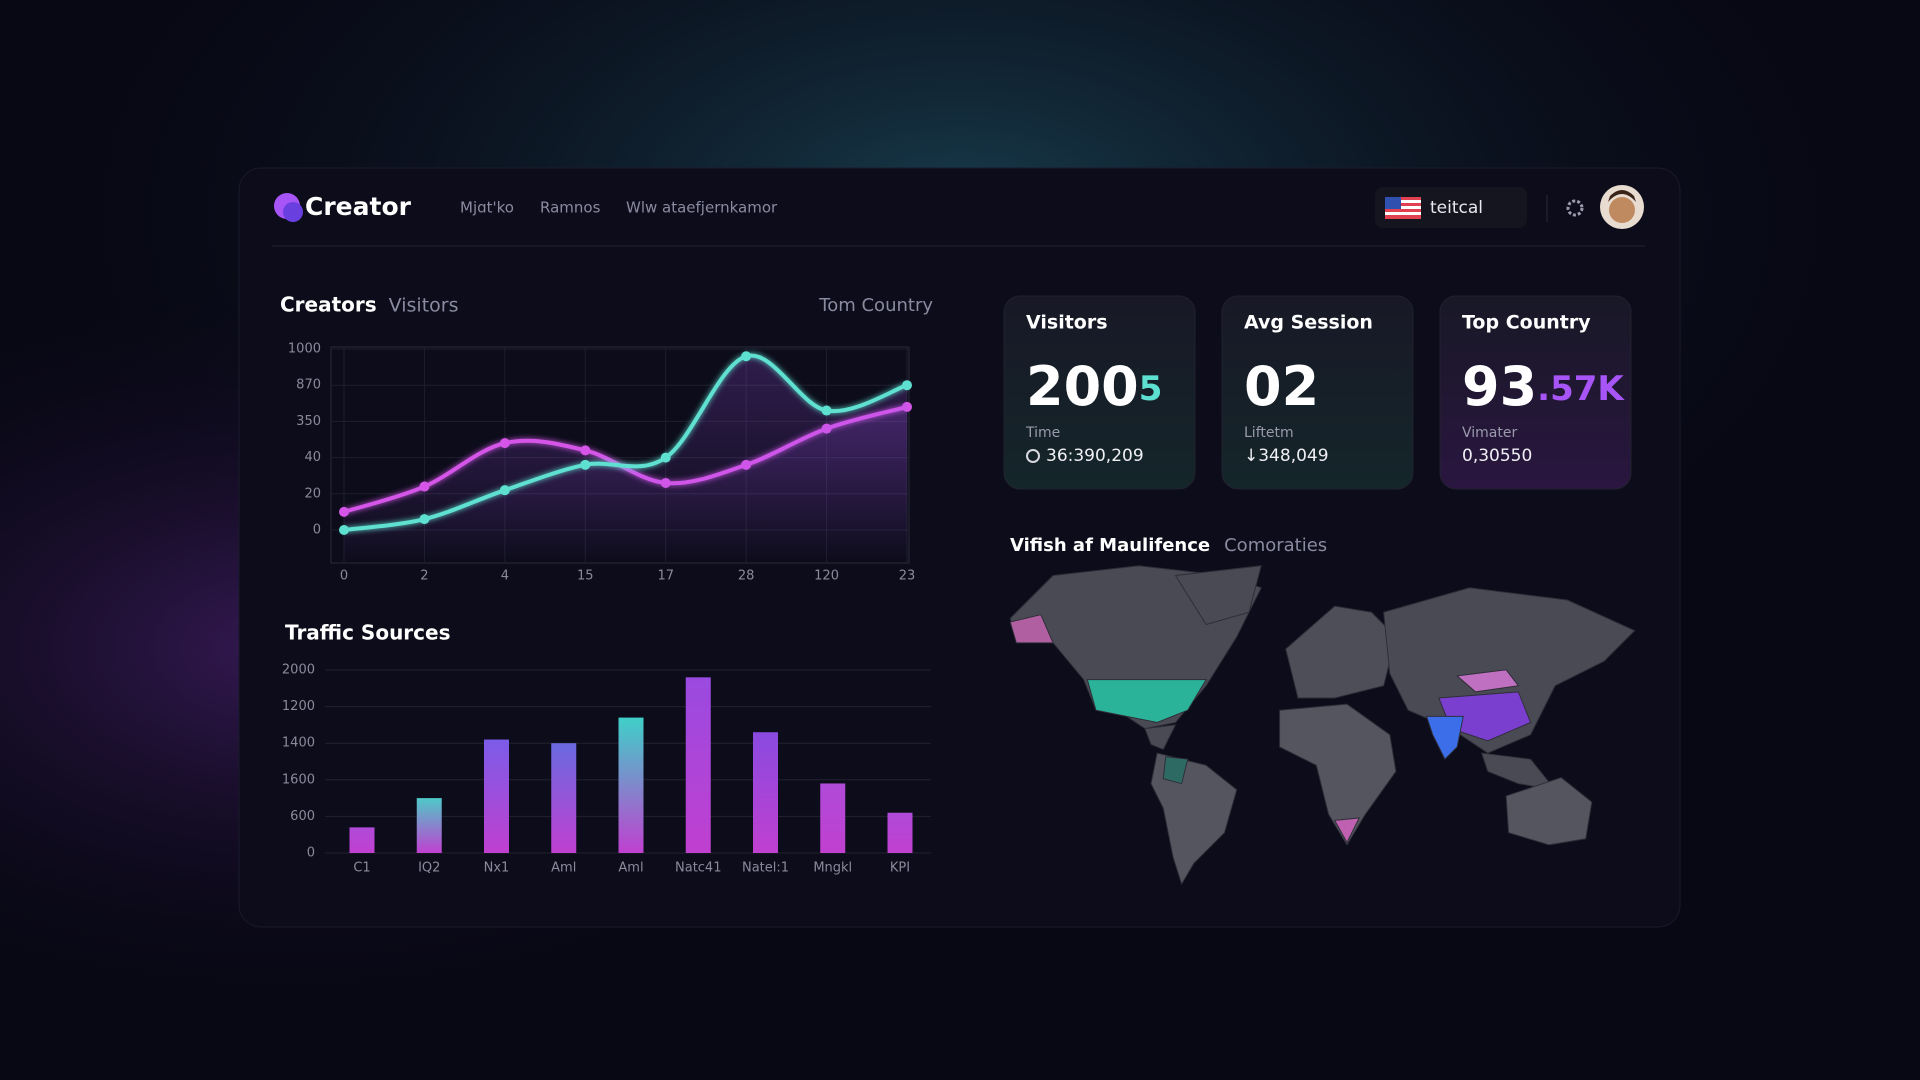 This screenshot has height=1080, width=1920. I want to click on y-tick-label: 2000, so click(298, 670).